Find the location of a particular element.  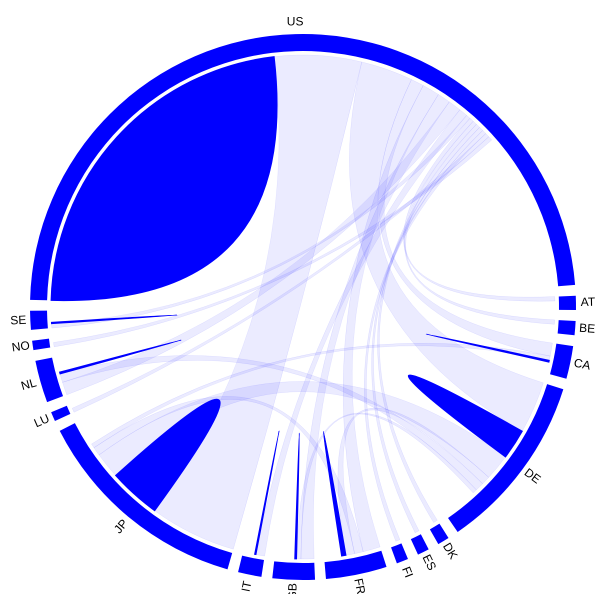

group-label: SE is located at coordinates (18, 320).